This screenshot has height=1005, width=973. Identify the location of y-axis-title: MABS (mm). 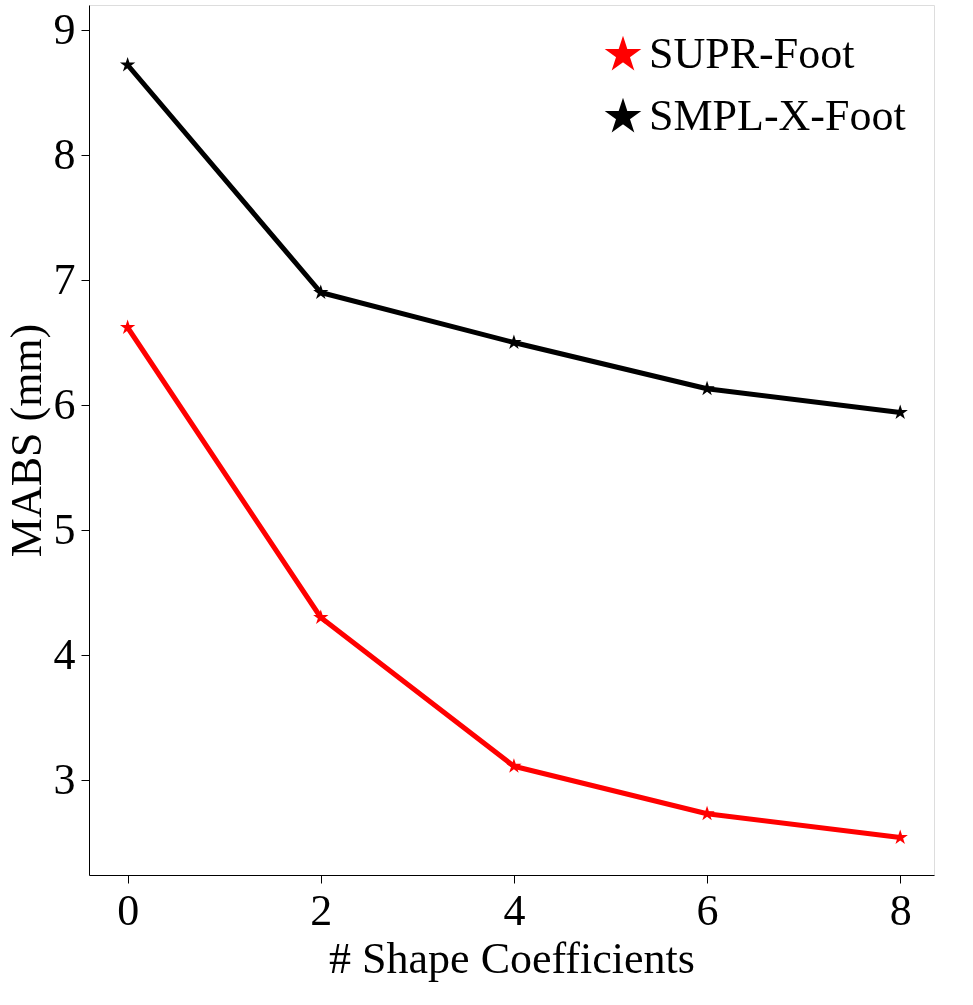
(26, 440).